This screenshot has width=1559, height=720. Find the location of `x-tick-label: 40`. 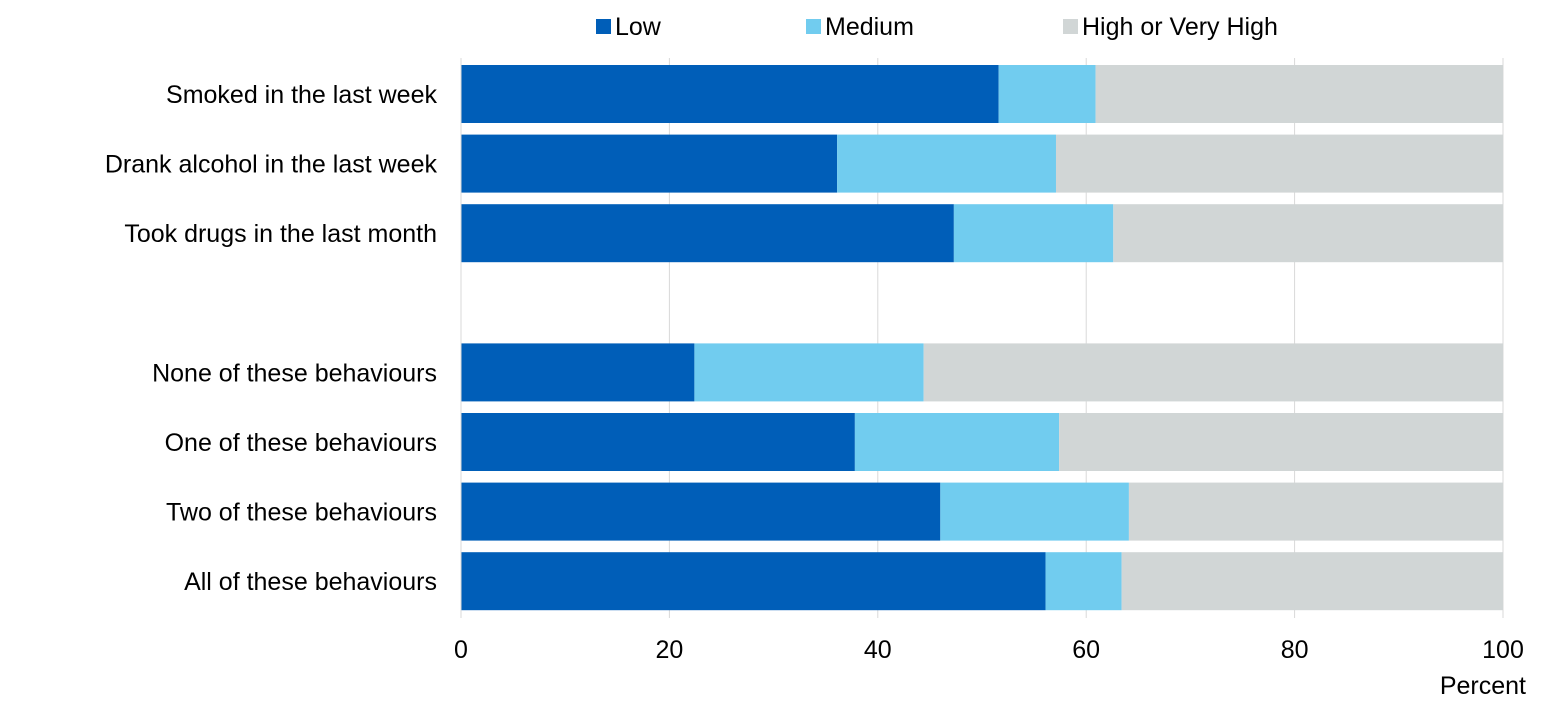

x-tick-label: 40 is located at coordinates (878, 650).